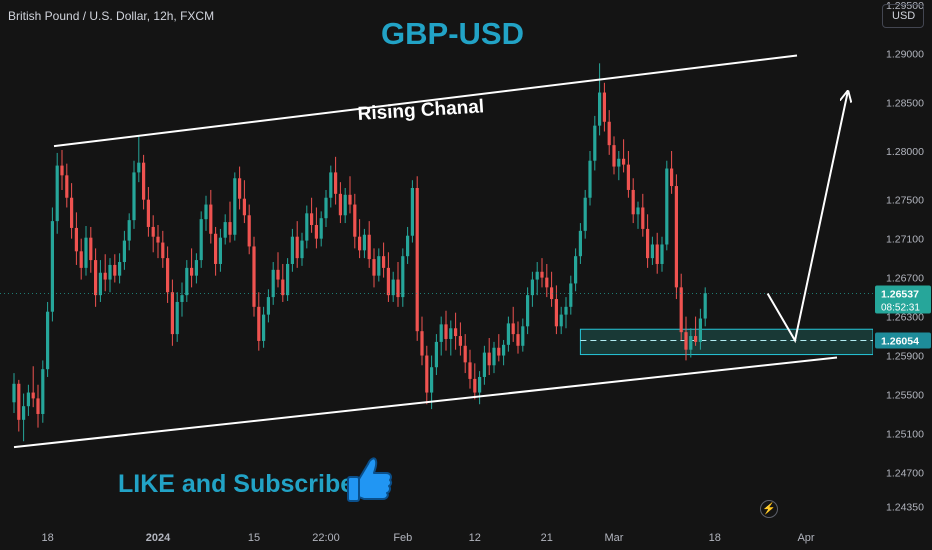 Image resolution: width=932 pixels, height=550 pixels. What do you see at coordinates (547, 538) in the screenshot?
I see `time-tick-label: 21` at bounding box center [547, 538].